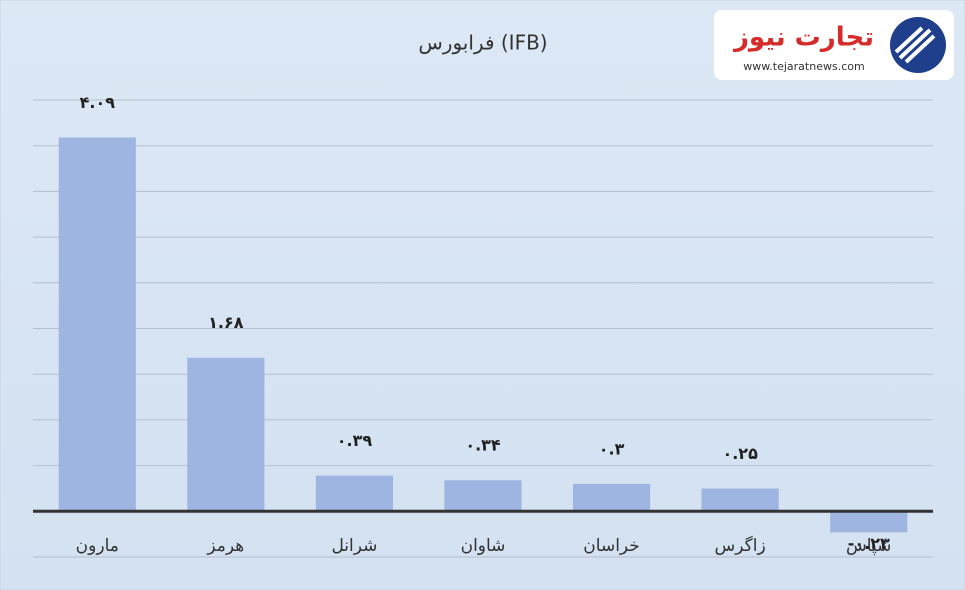 The image size is (965, 590). I want to click on value-label: -۰.۲۳, so click(869, 543).